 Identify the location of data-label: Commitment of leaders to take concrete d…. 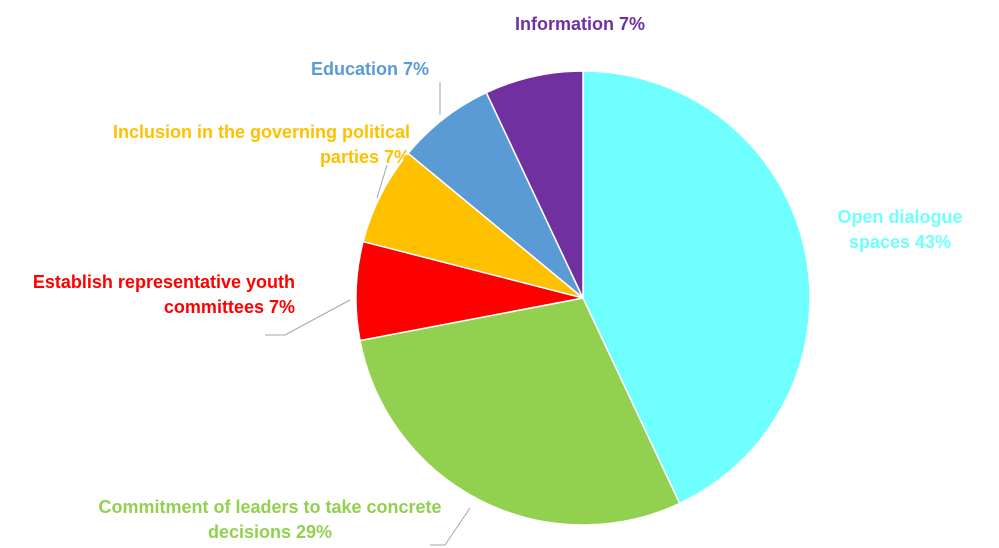
(270, 520).